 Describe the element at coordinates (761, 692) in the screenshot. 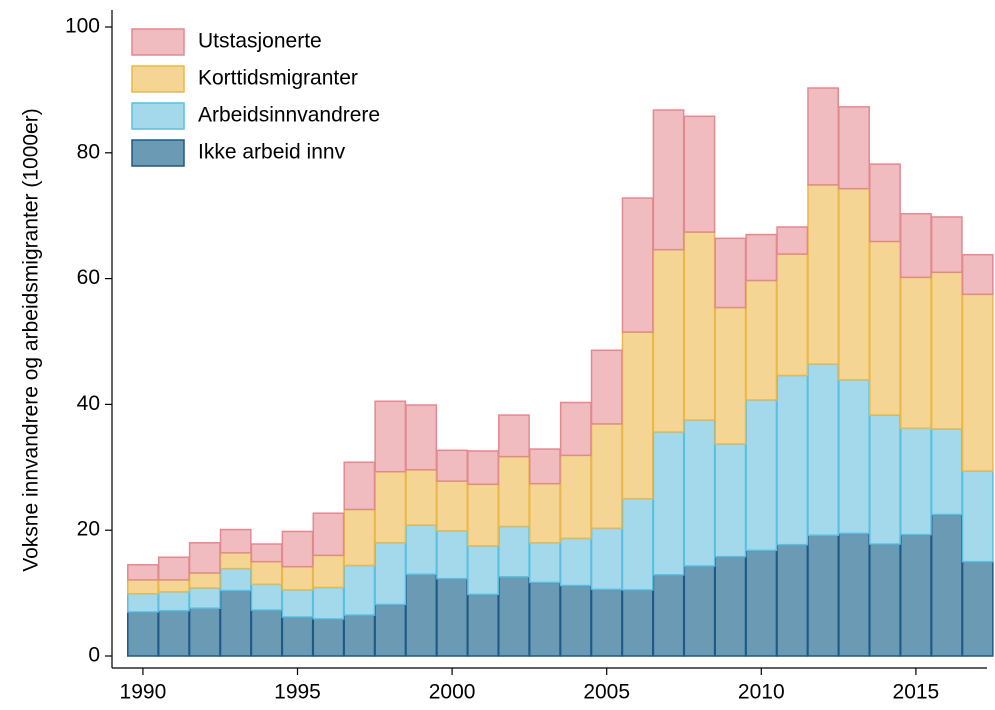

I see `x-tick-label: 2010` at that location.